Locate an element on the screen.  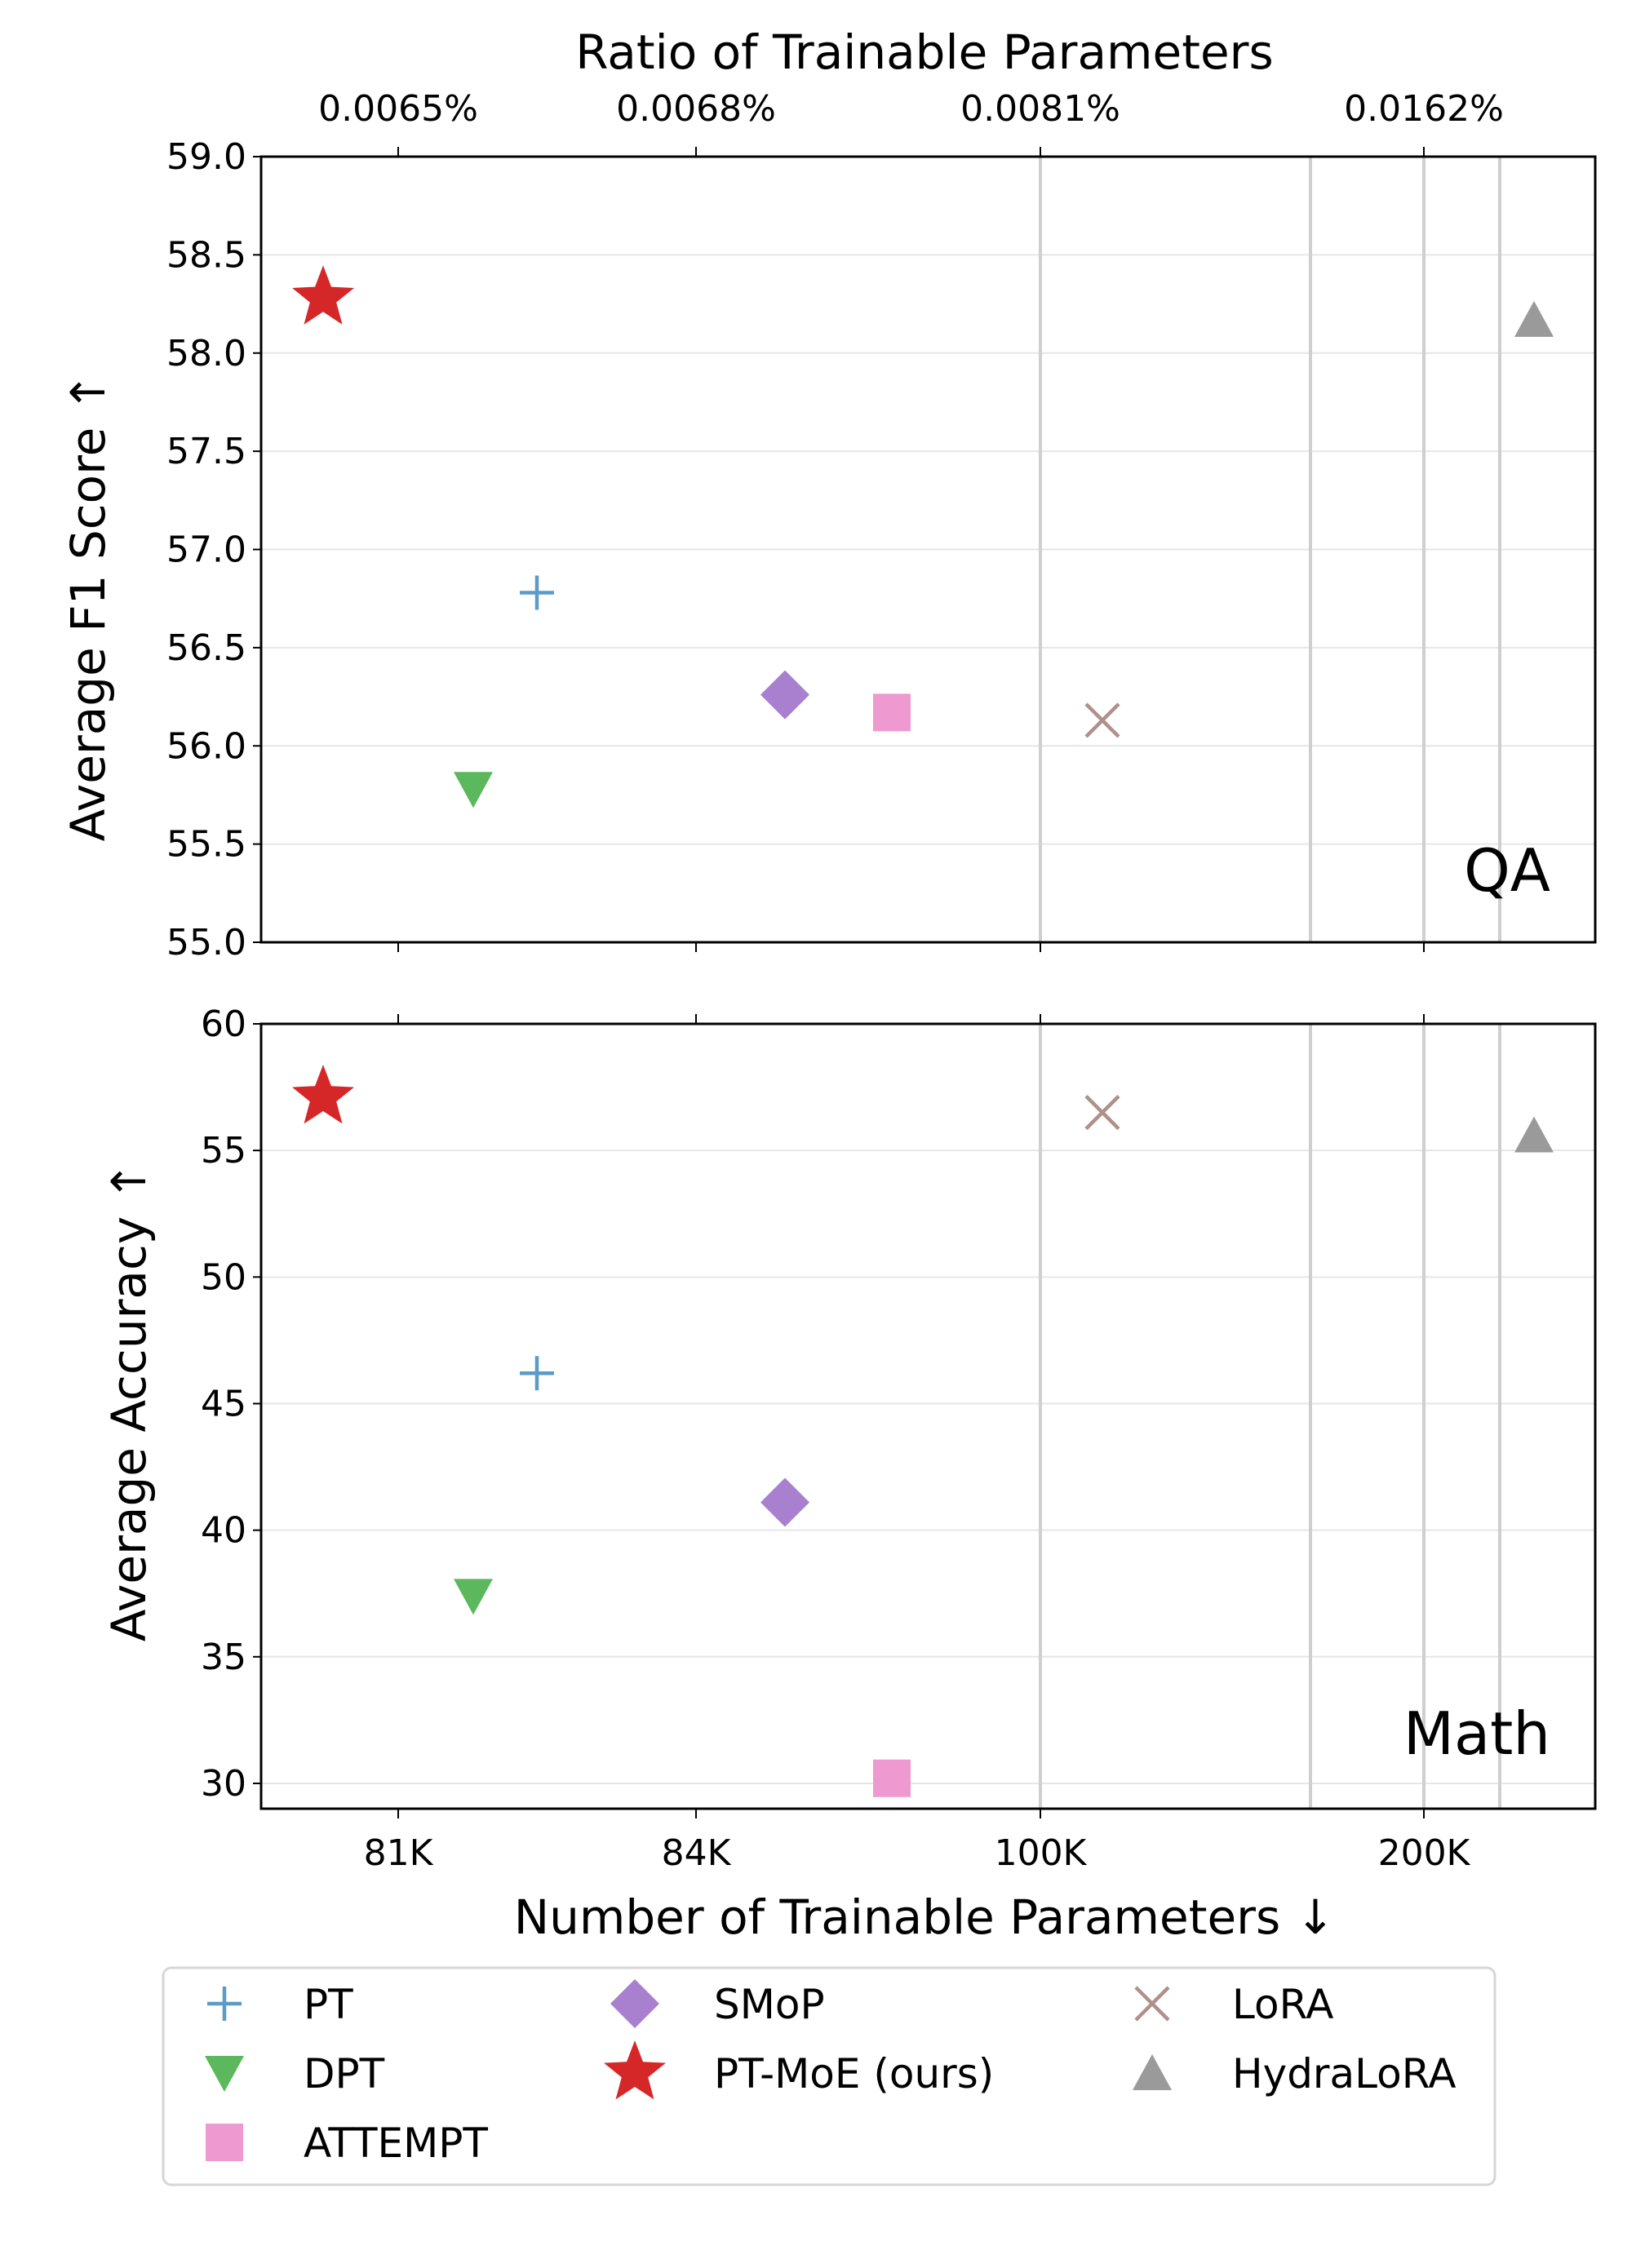
y-tick-label: 30 is located at coordinates (223, 1784).